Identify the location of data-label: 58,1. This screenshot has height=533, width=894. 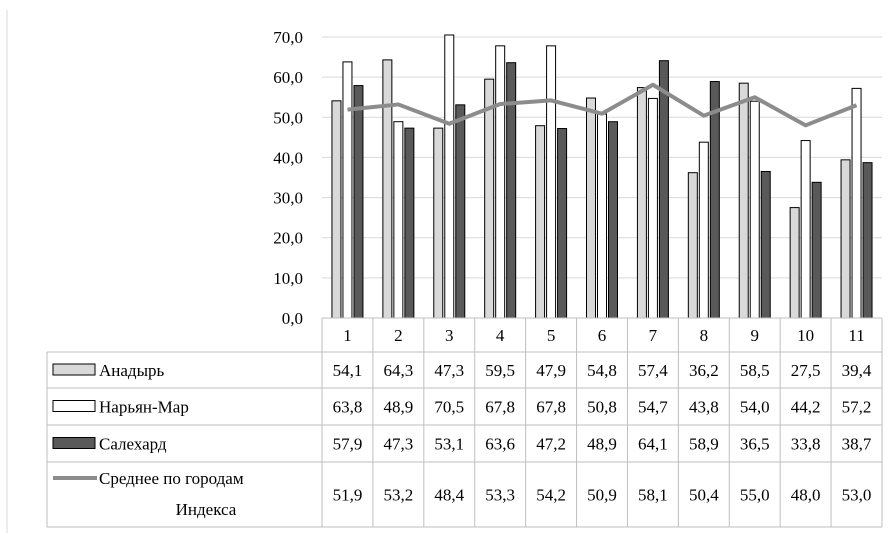
(653, 495).